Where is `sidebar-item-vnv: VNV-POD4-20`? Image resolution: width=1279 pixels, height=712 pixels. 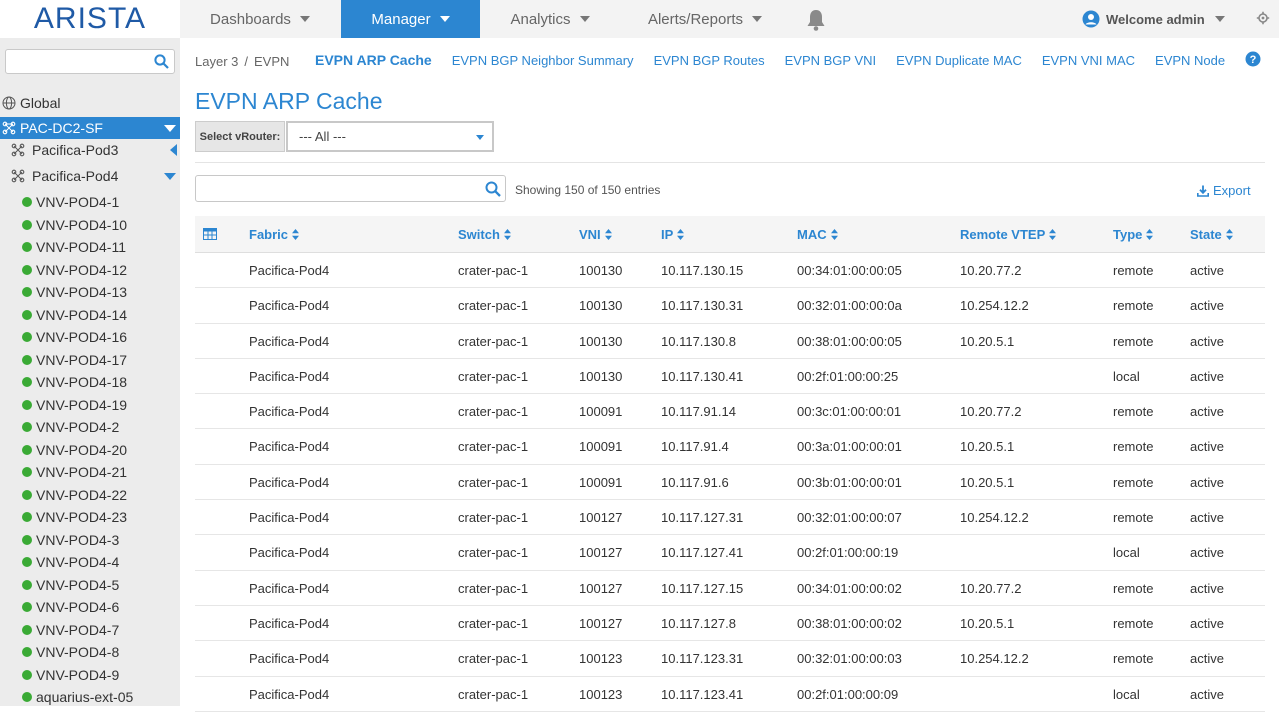 sidebar-item-vnv: VNV-POD4-20 is located at coordinates (90, 450).